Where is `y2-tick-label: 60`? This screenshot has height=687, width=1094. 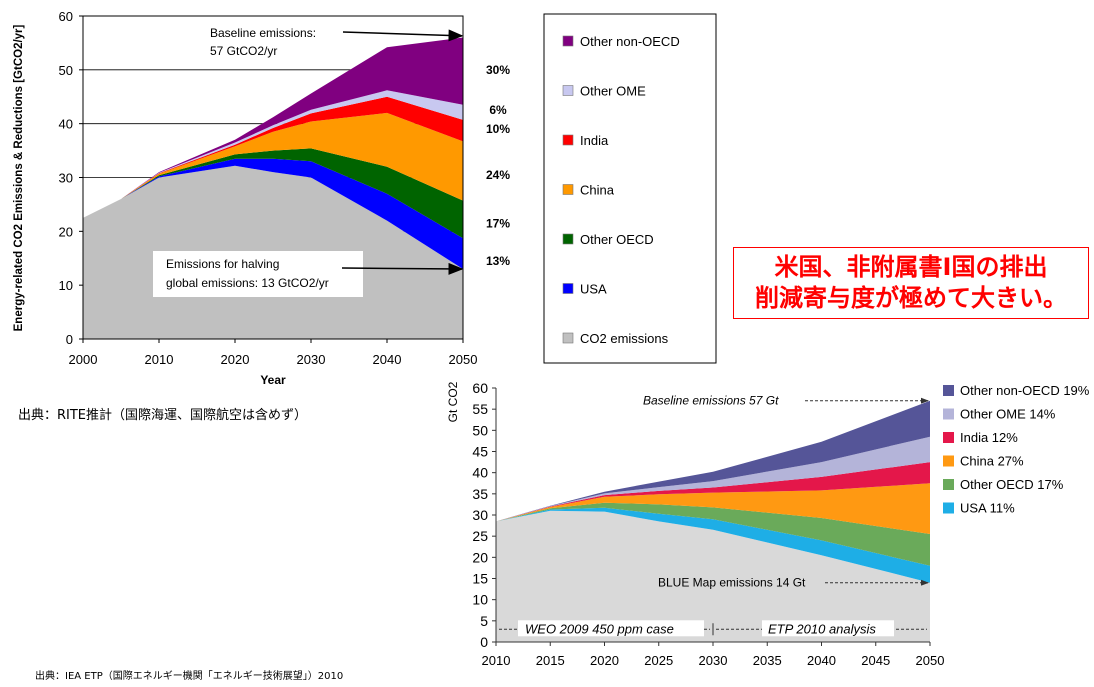 y2-tick-label: 60 is located at coordinates (480, 388).